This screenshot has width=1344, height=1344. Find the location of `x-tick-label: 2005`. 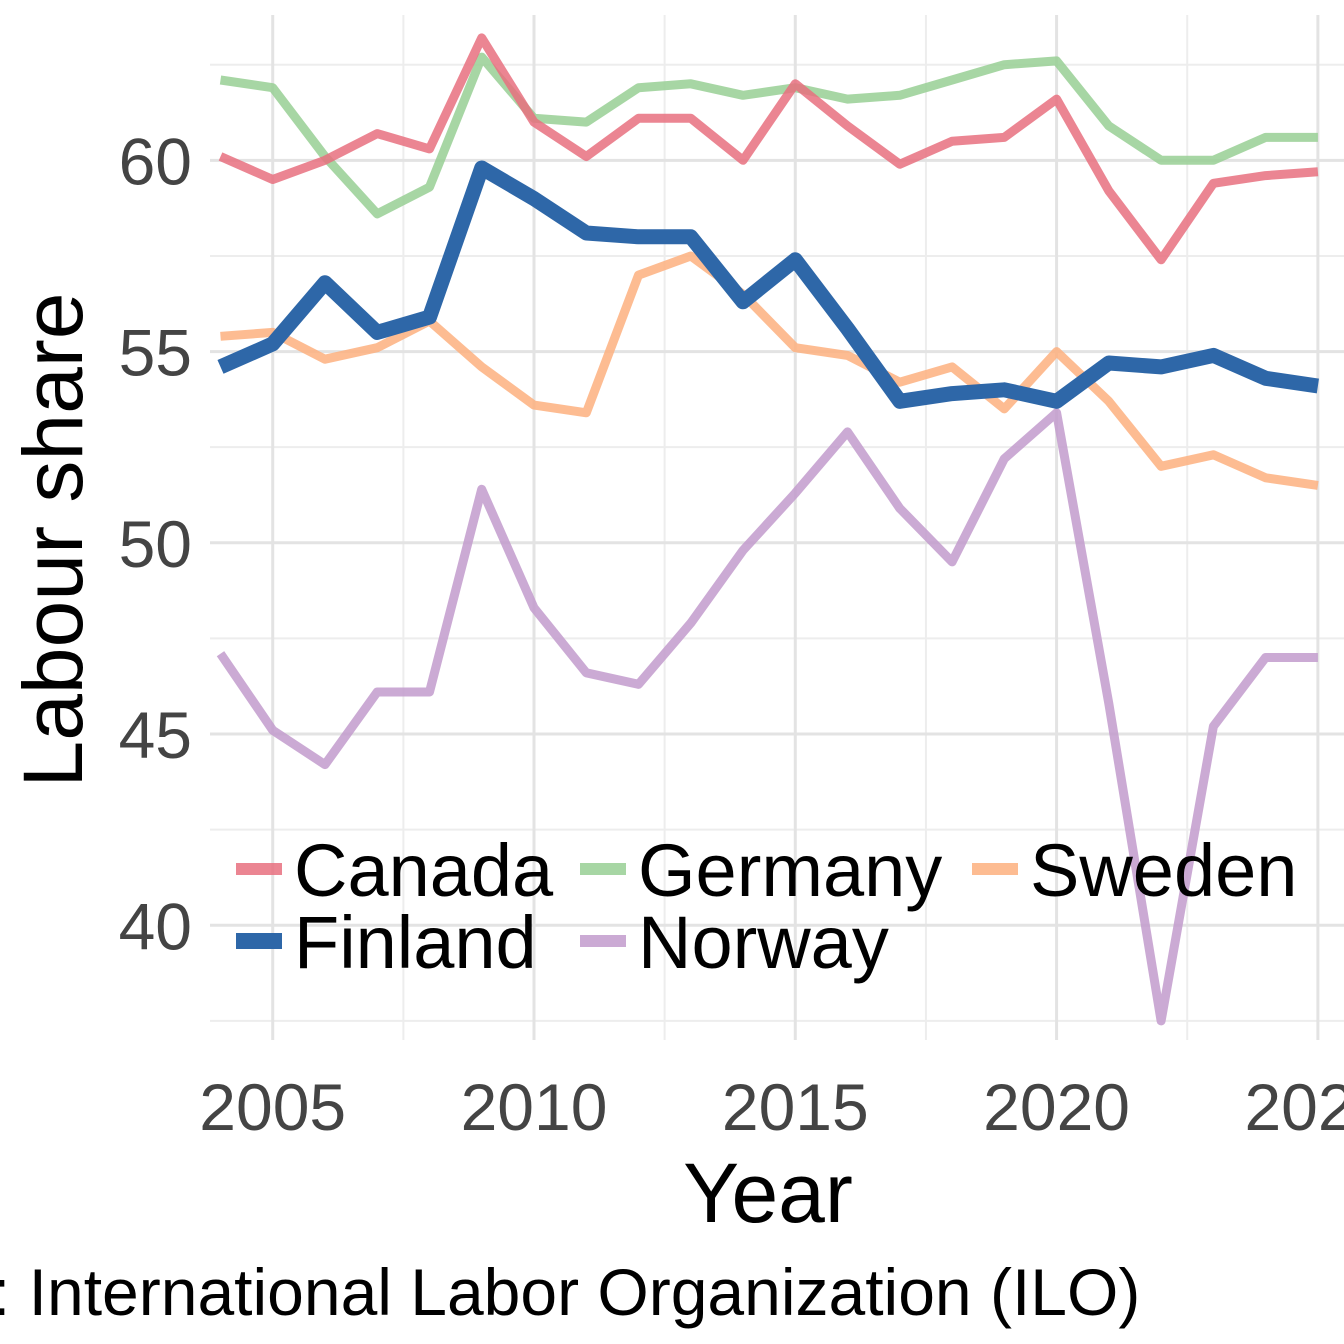

x-tick-label: 2005 is located at coordinates (272, 1107).